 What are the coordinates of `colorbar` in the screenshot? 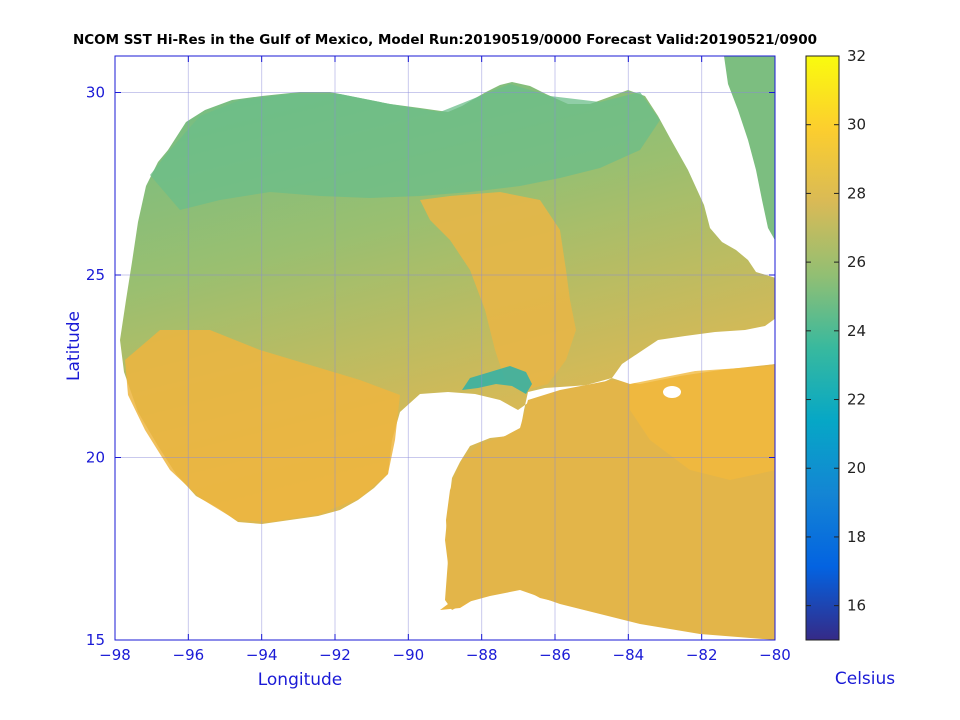 It's located at (822, 348).